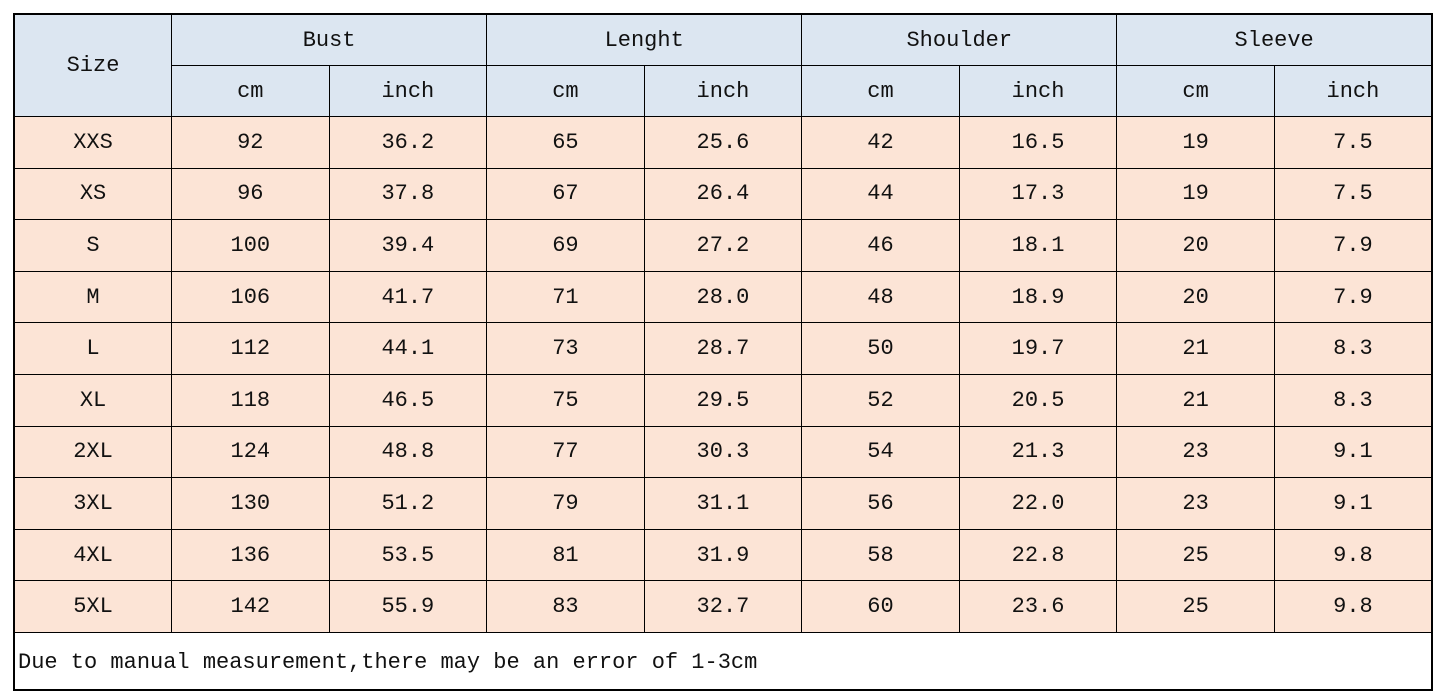 Image resolution: width=1445 pixels, height=696 pixels. I want to click on measurement: 30.3, so click(723, 452).